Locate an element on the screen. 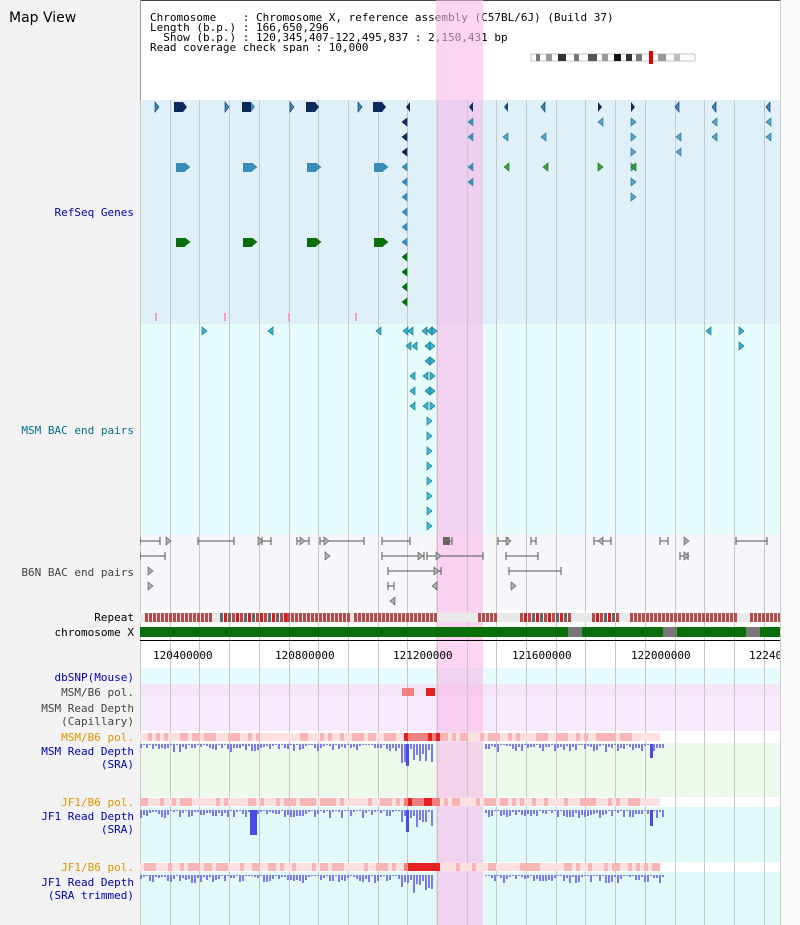  track-label-jf1-b6-pol-2: JF1/B6 pol. is located at coordinates (97, 867).